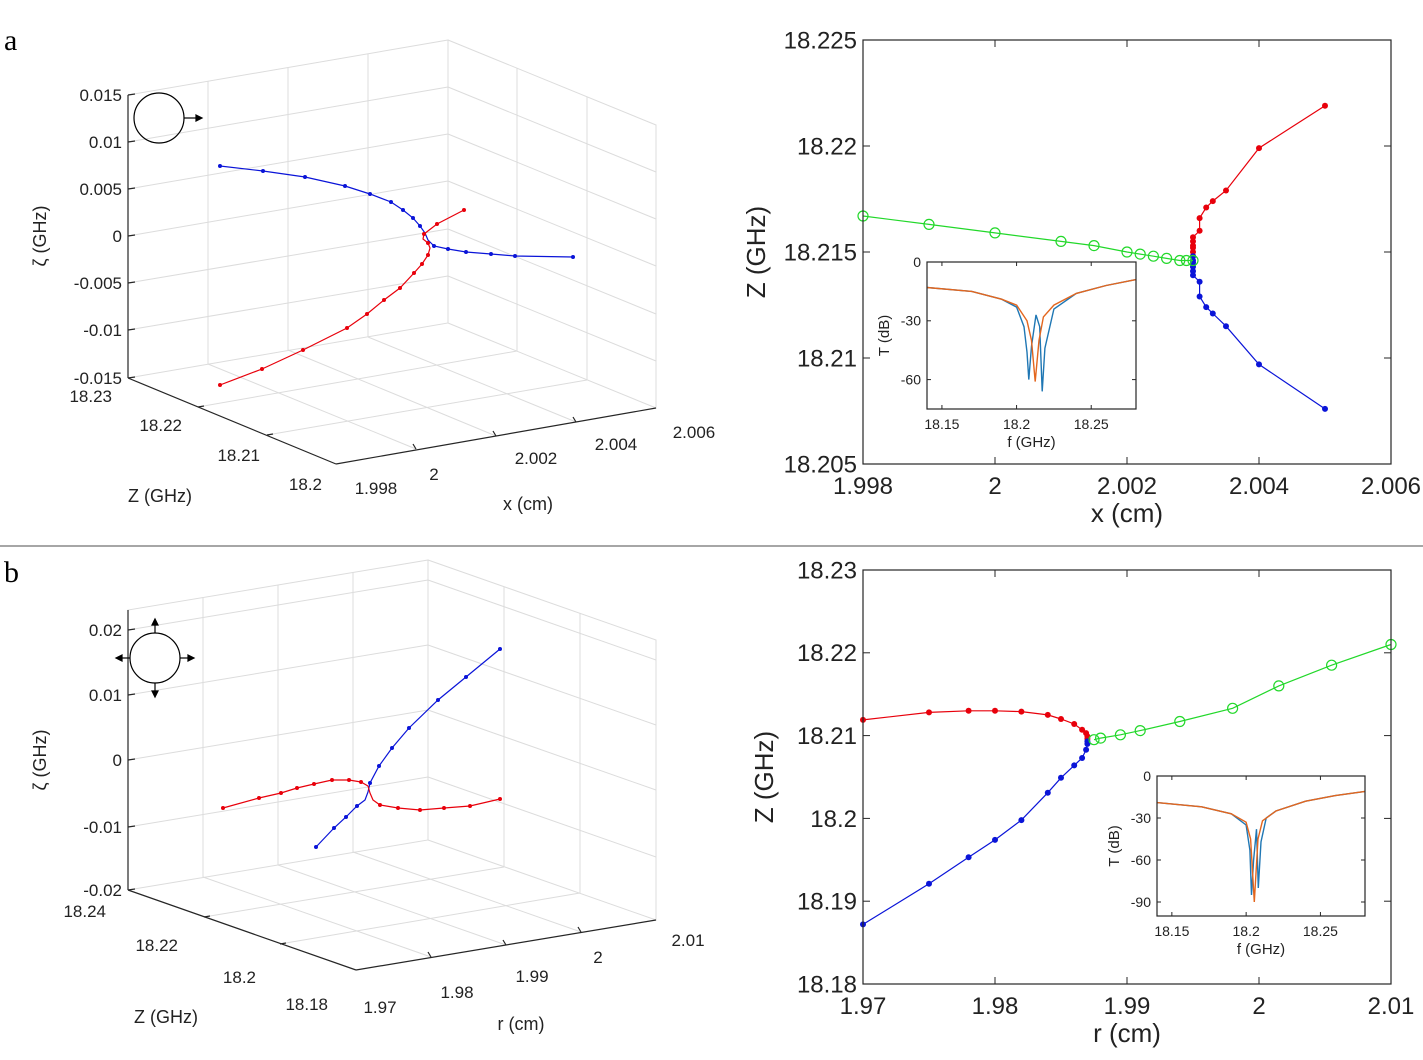 The image size is (1423, 1060). I want to click on a-inset-ylabel: T (dB), so click(884, 335).